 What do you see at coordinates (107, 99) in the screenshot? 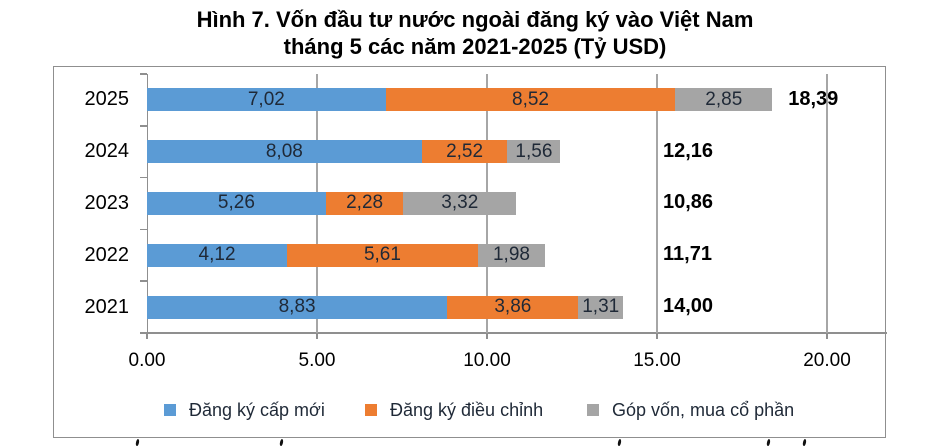
I see `category-label-2025: 2025` at bounding box center [107, 99].